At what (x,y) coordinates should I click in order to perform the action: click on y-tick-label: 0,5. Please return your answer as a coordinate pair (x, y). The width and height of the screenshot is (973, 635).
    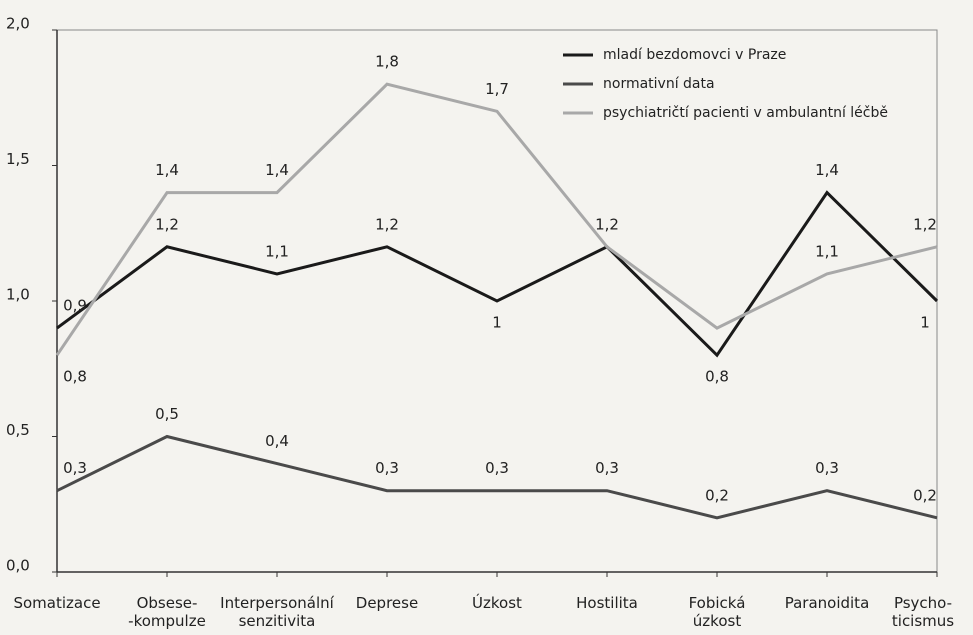
    Looking at the image, I should click on (18, 430).